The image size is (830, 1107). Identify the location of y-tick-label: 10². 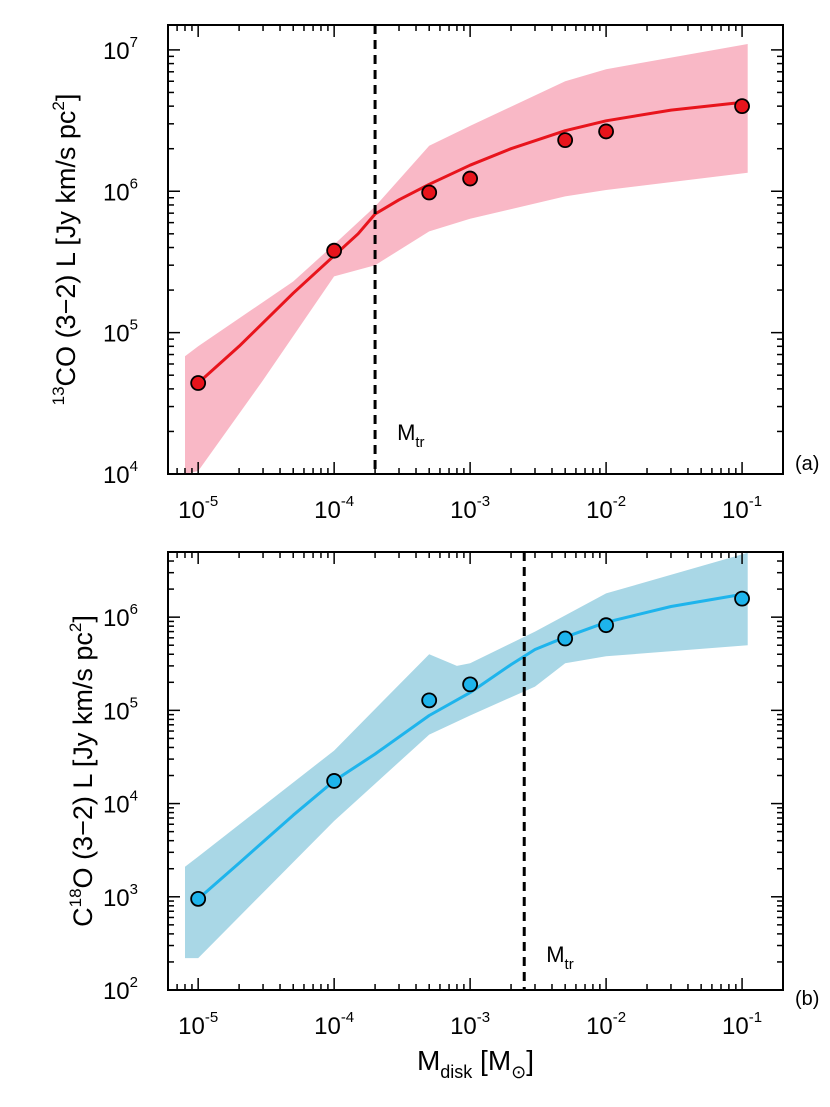
(120, 989).